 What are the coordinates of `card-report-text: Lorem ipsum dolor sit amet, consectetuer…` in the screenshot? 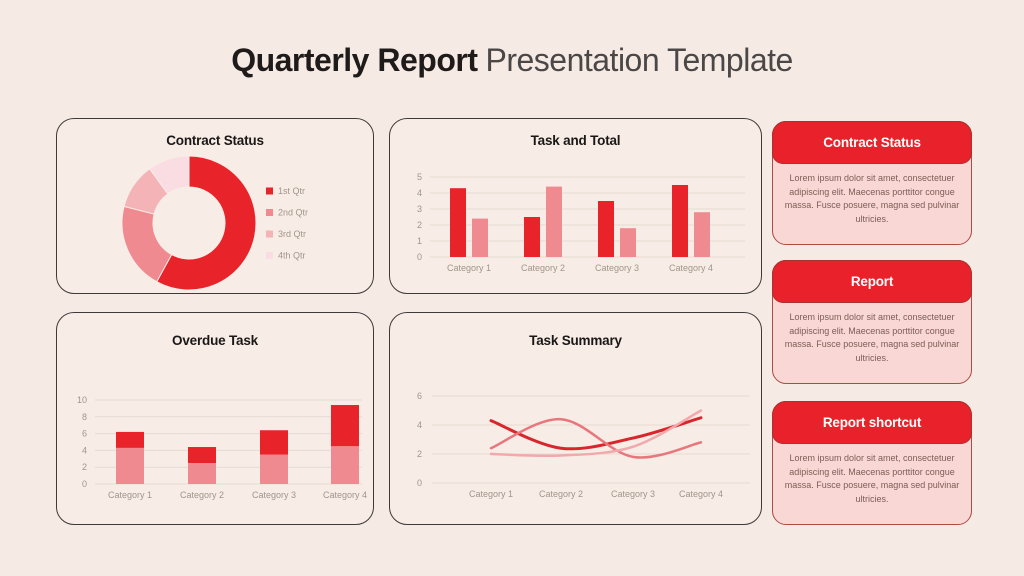 It's located at (872, 337).